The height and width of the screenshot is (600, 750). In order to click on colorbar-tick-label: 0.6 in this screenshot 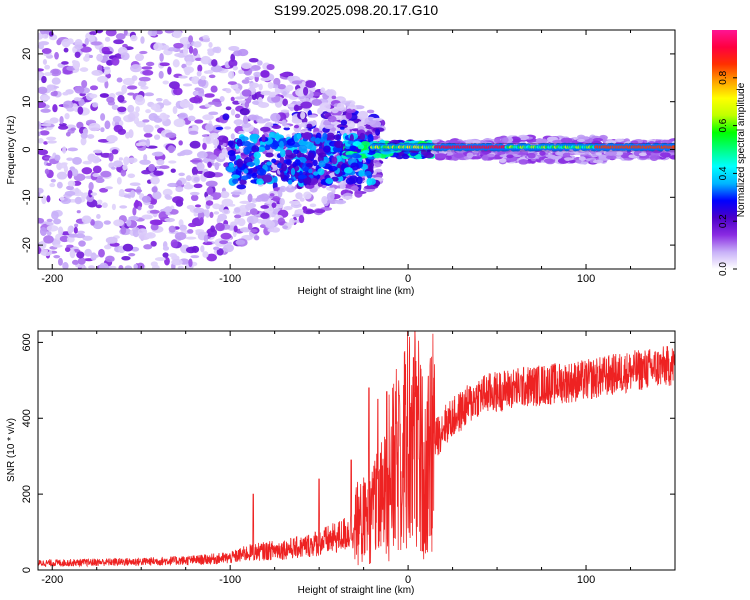, I will do `click(723, 125)`.